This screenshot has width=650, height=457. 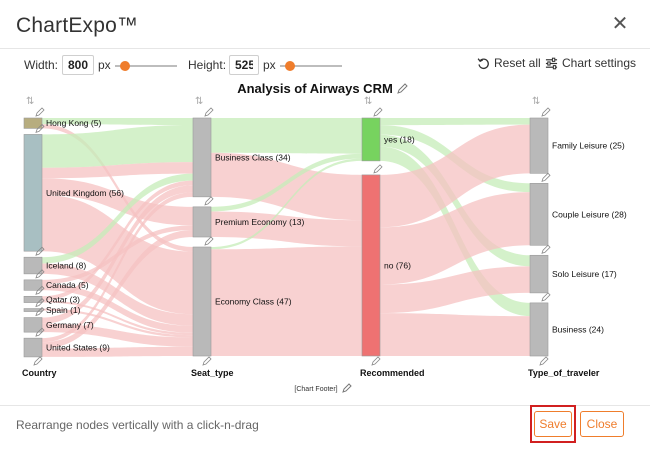 I want to click on footer-edit-pencil-icon, so click(x=347, y=388).